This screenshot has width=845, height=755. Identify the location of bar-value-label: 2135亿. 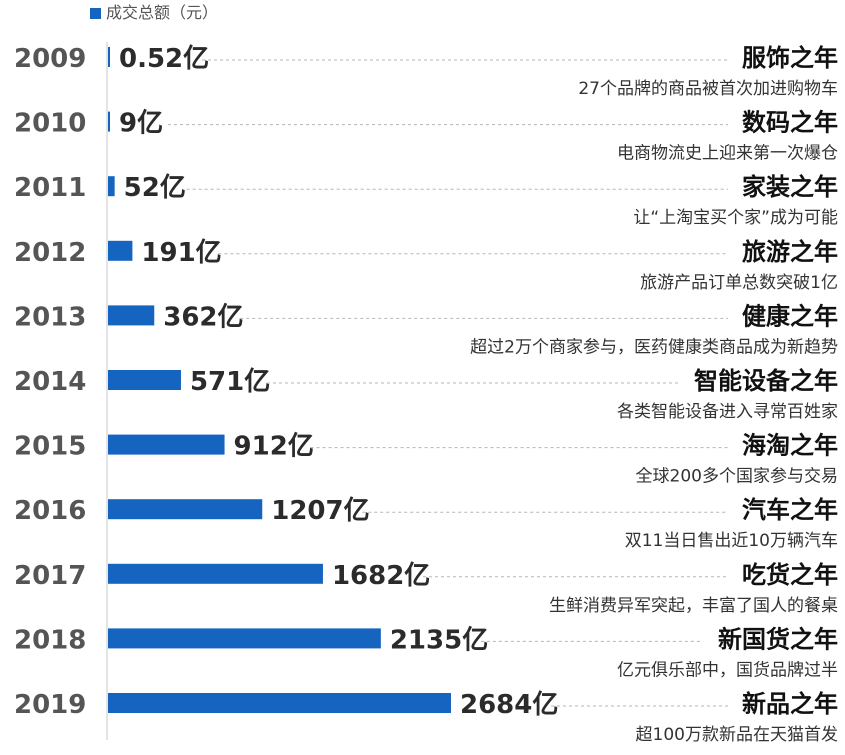
(439, 640).